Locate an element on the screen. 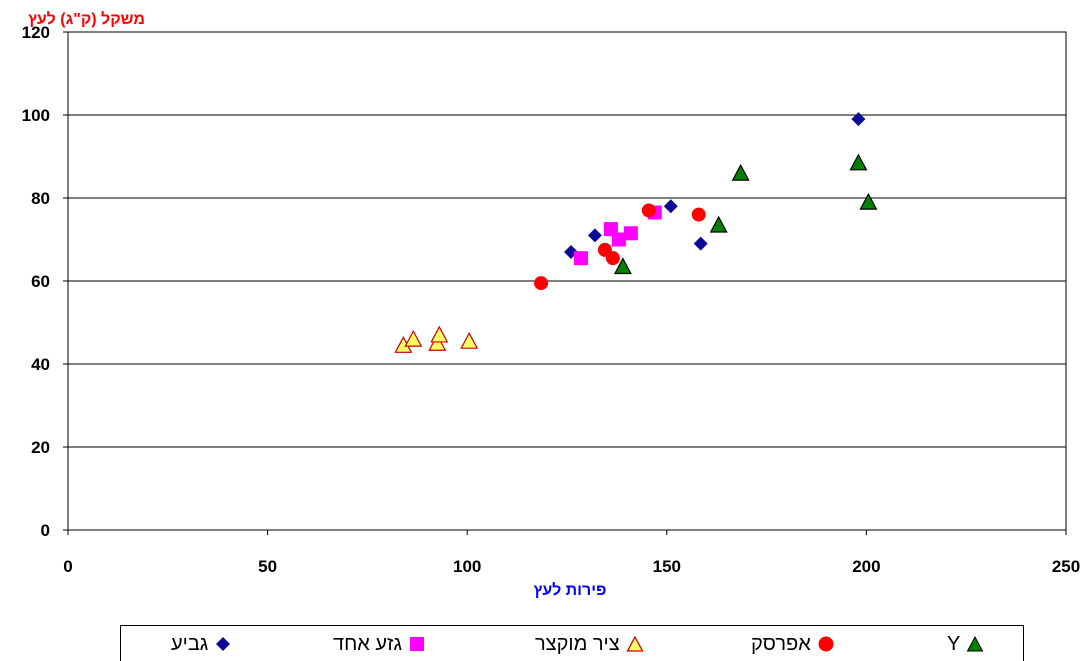 The height and width of the screenshot is (661, 1087). legend-label: ציר מוקצר is located at coordinates (577, 643).